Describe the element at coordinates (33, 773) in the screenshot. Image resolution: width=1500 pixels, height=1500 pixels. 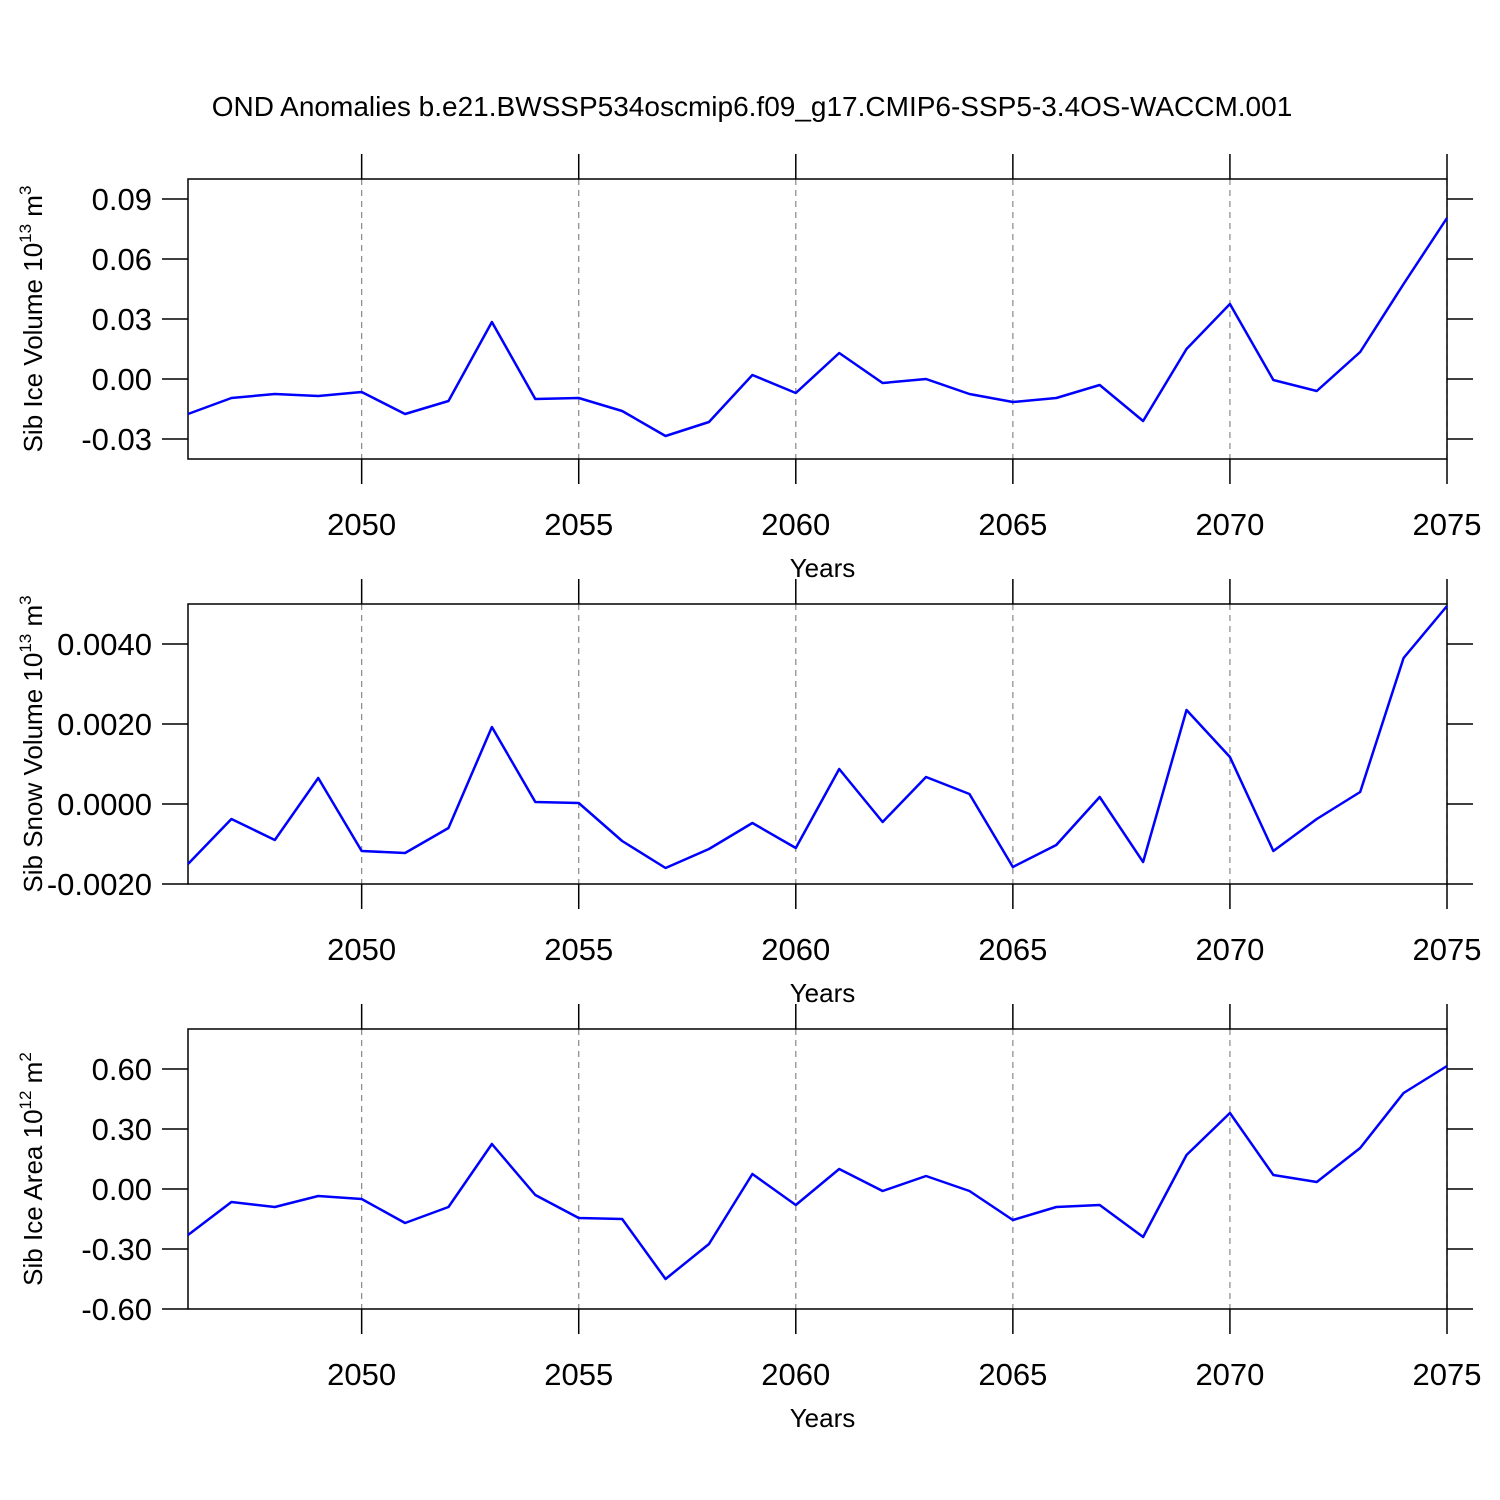
I see `y-axis-label-part: Sib Snow Volume 10` at that location.